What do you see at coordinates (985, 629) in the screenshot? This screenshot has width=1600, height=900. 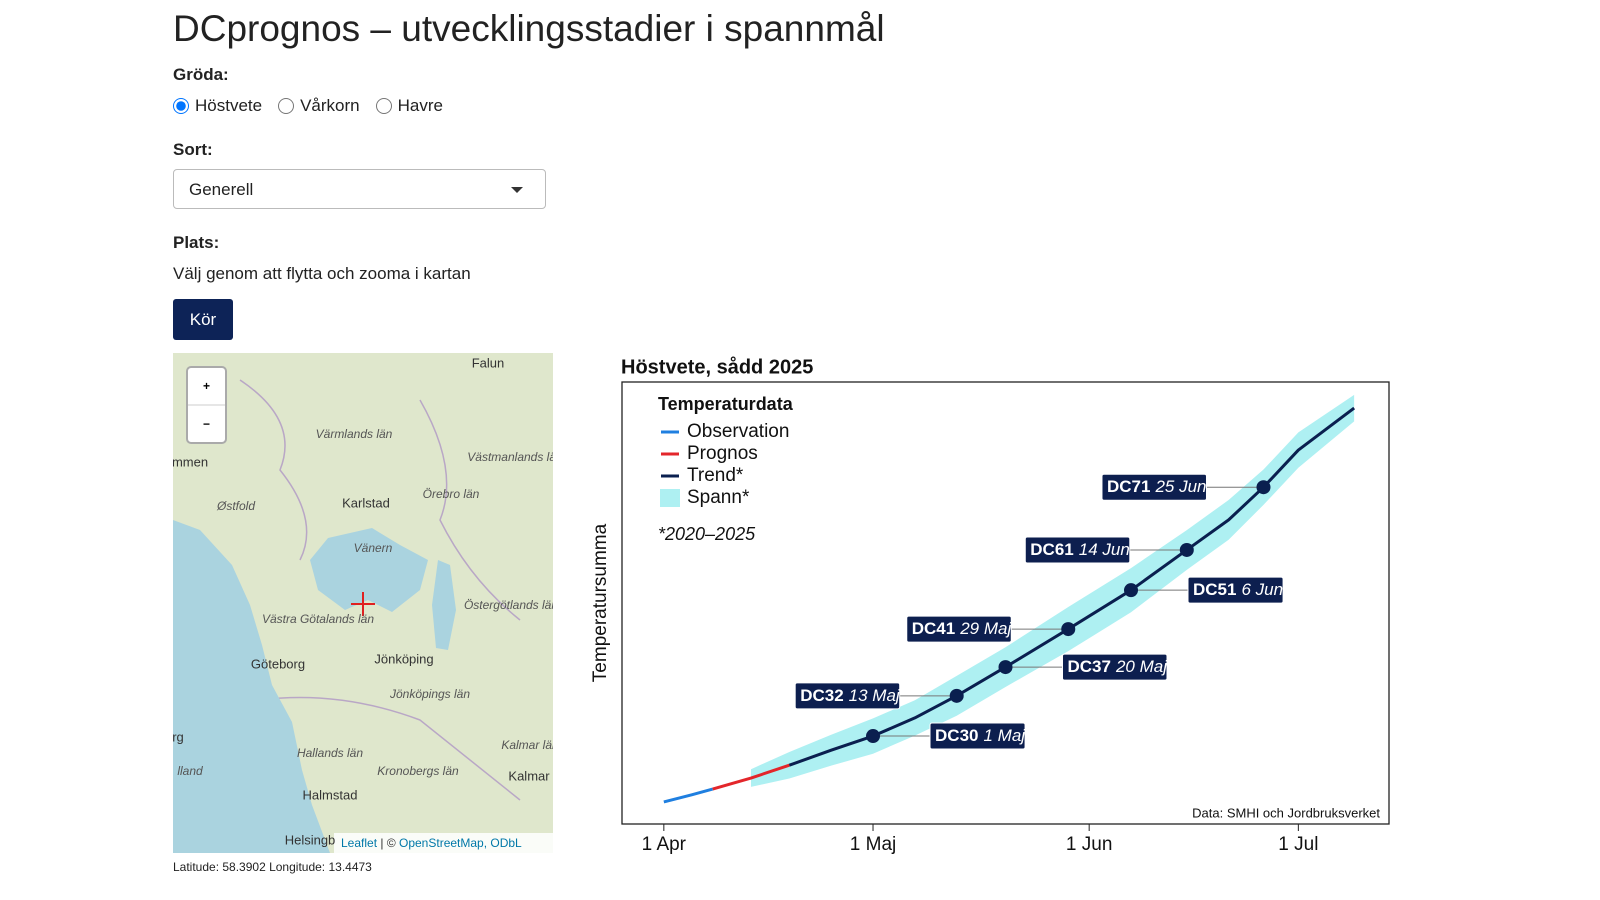 I see `stage-date: 29 Maj` at bounding box center [985, 629].